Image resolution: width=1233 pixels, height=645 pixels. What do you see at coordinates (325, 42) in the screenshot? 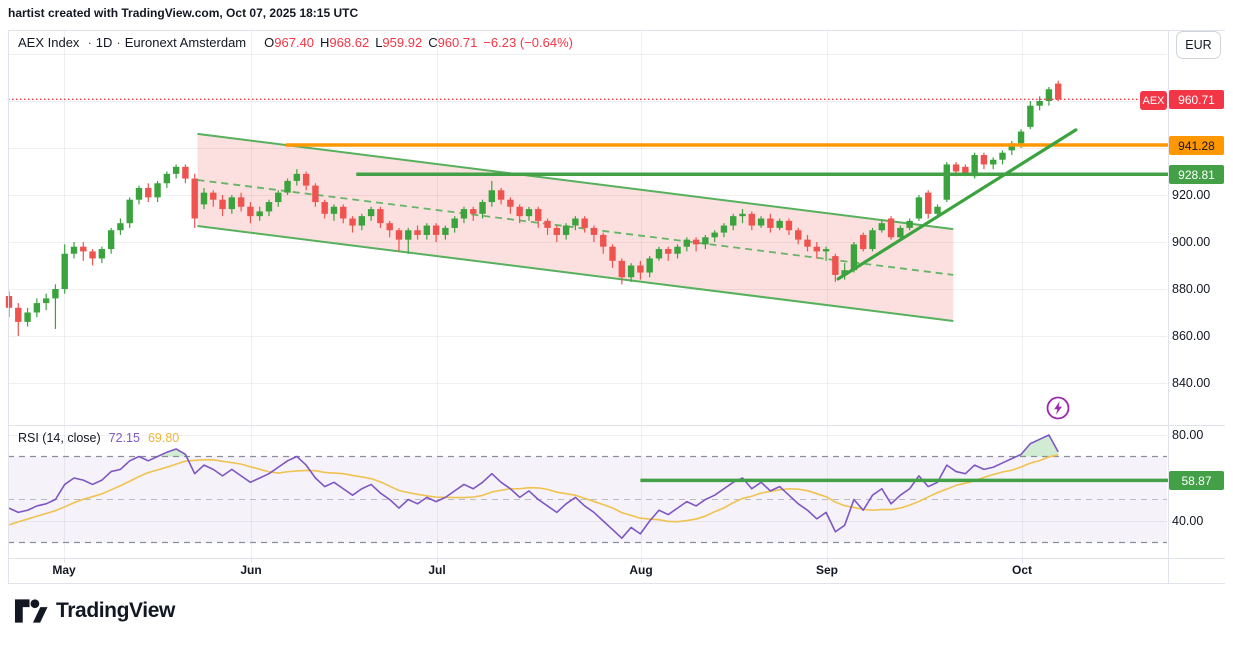
I see `high-label: H` at bounding box center [325, 42].